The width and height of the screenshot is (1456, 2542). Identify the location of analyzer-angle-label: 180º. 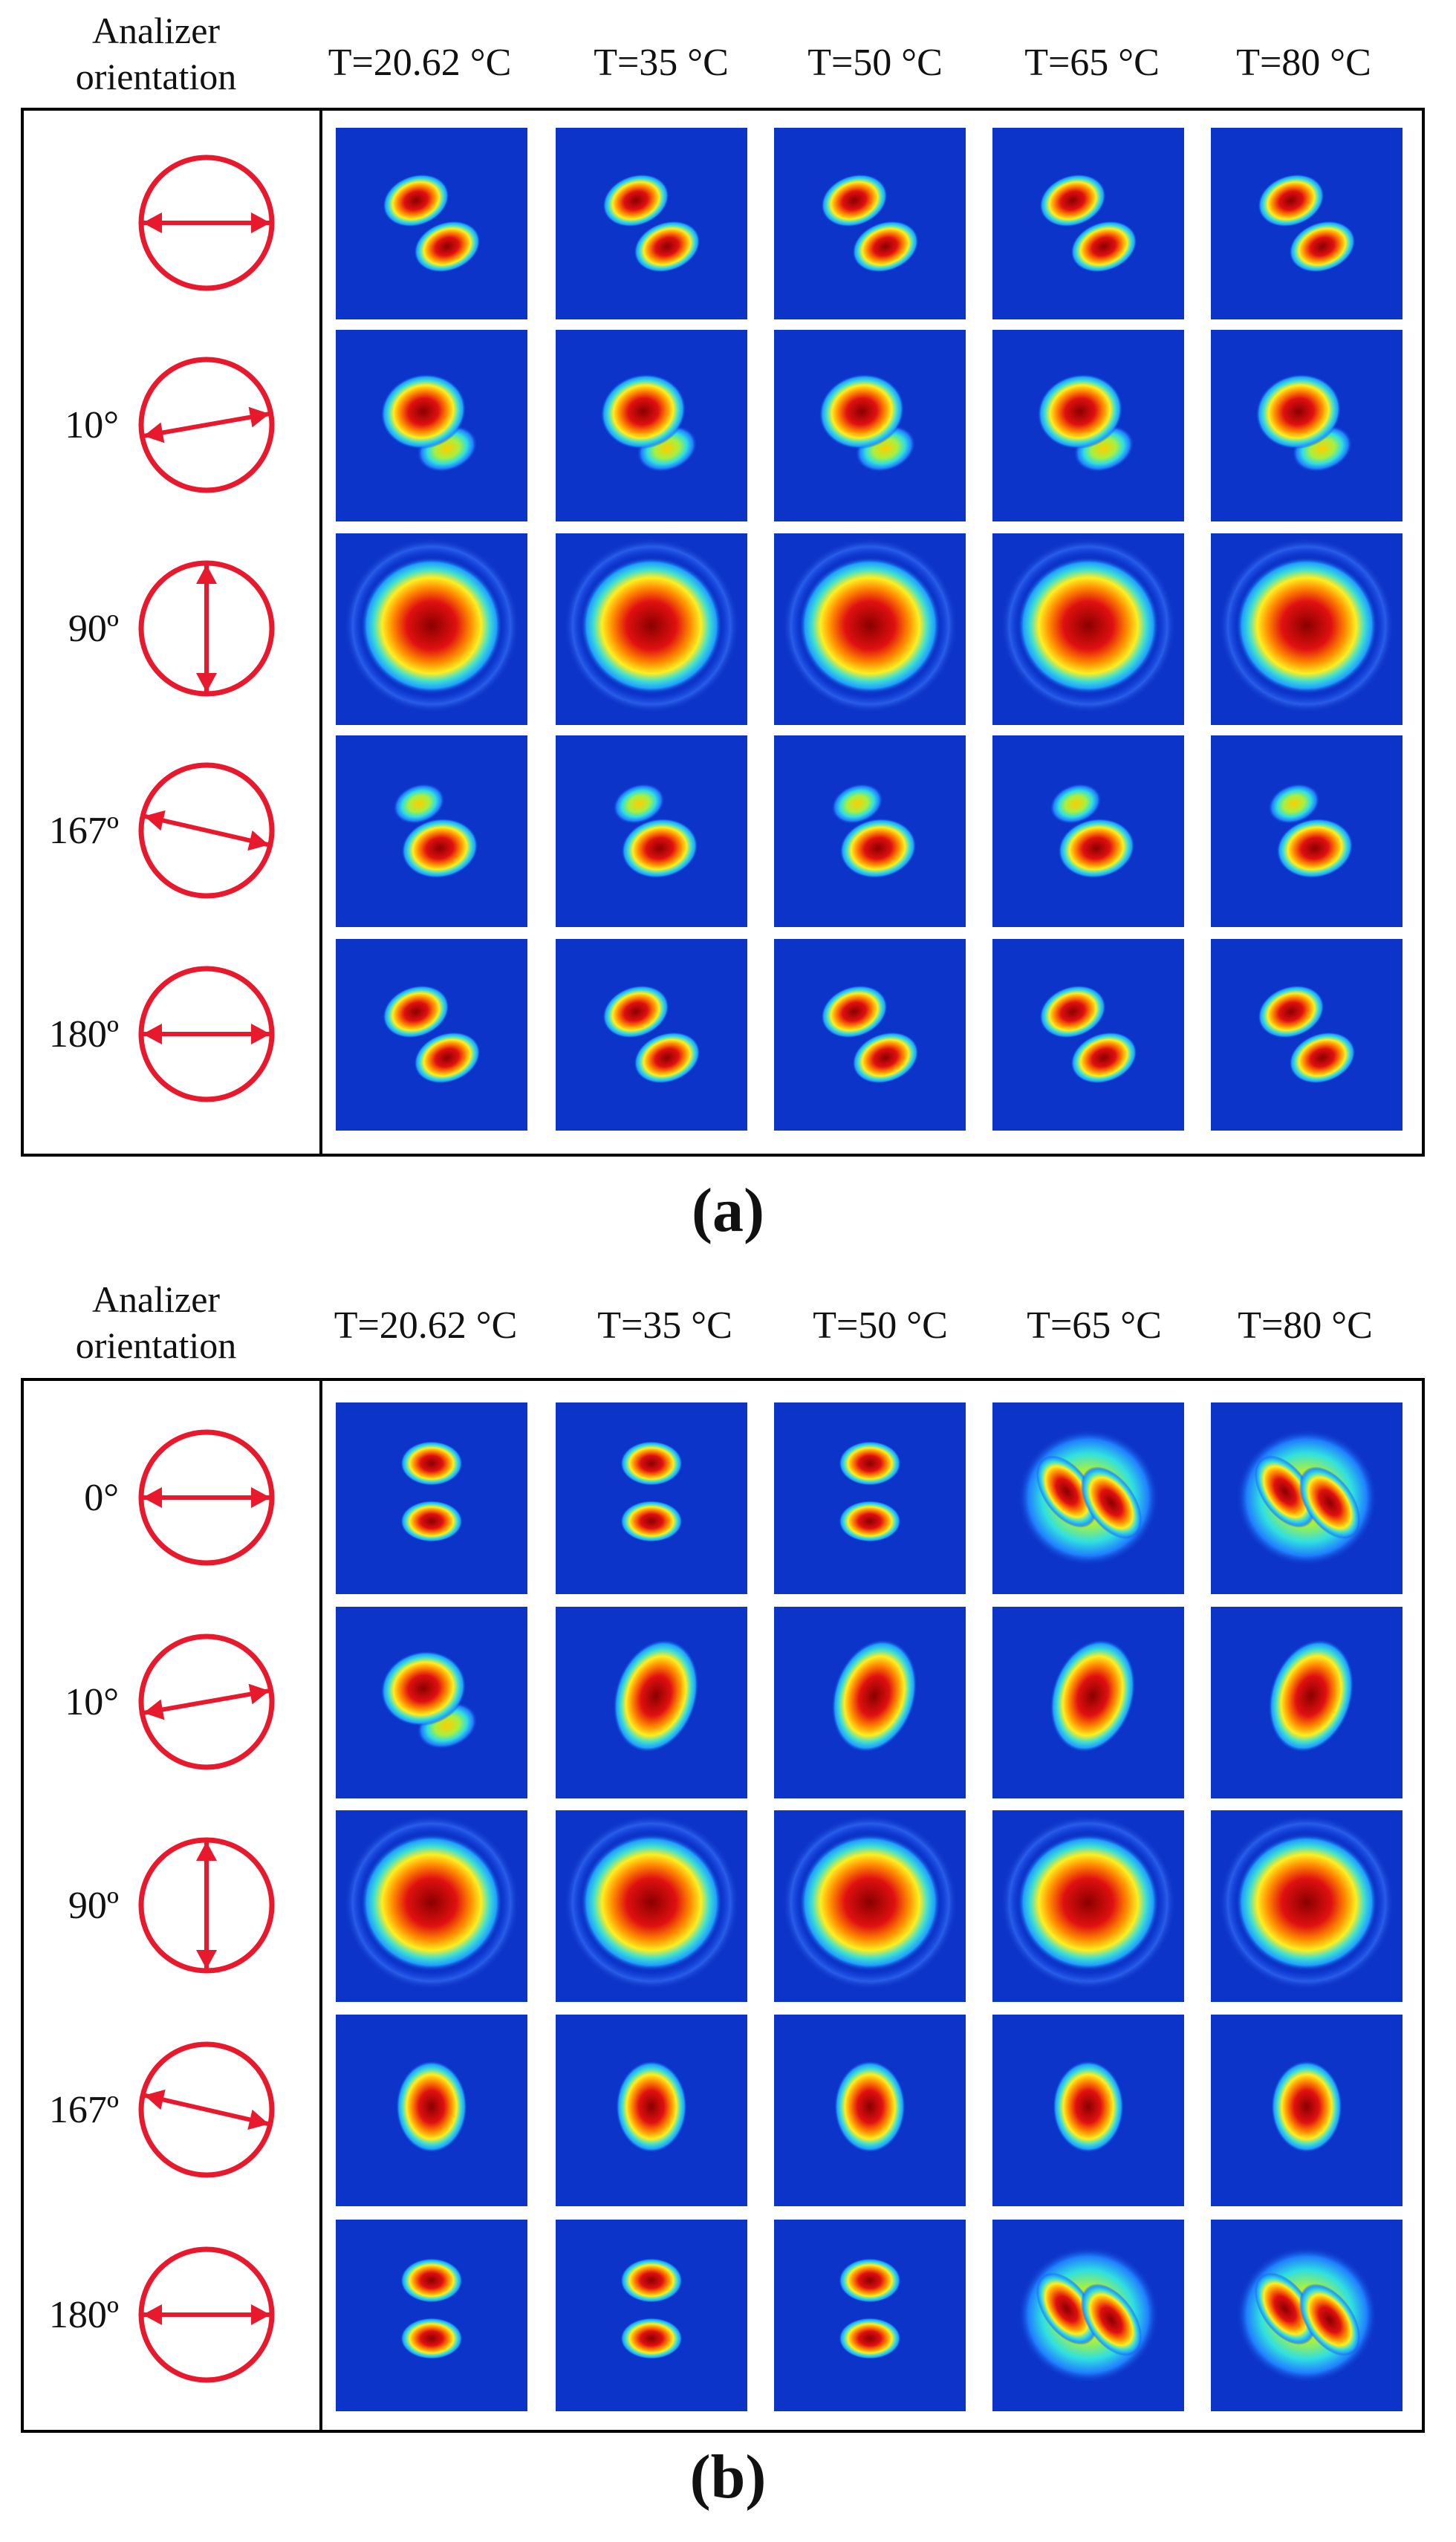
(84, 2315).